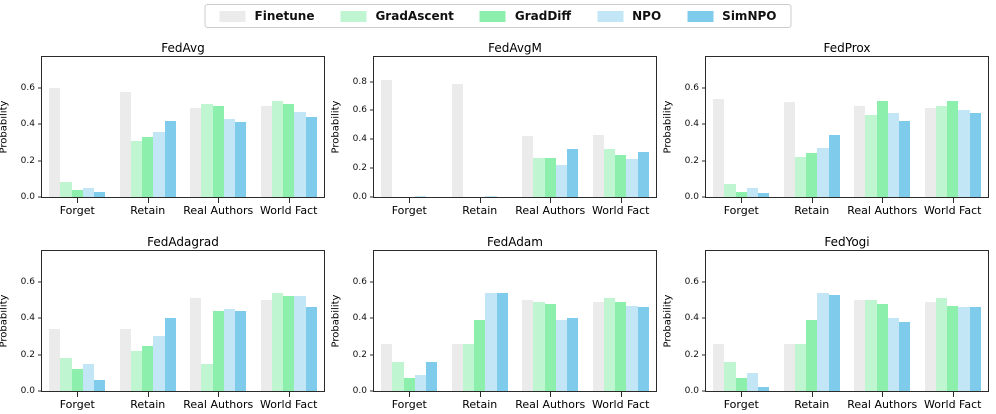 The image size is (996, 414). What do you see at coordinates (183, 242) in the screenshot?
I see `plot-title: FedAdagrad` at bounding box center [183, 242].